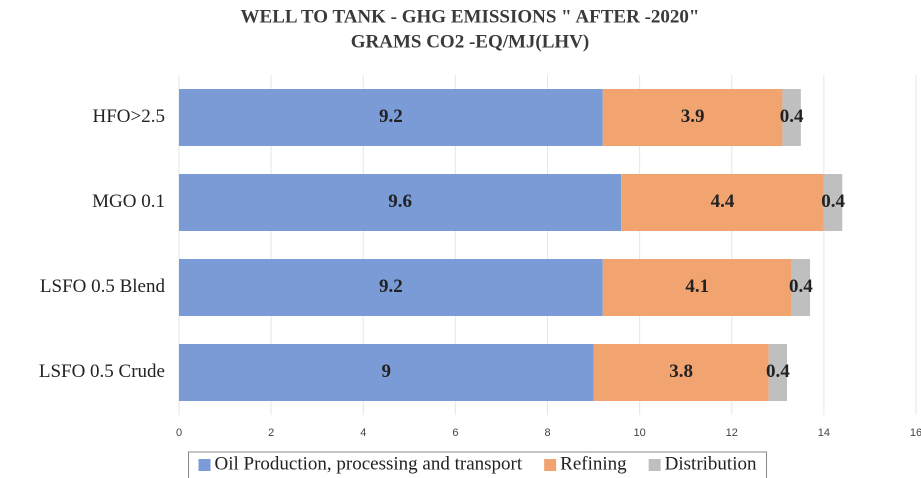 The image size is (921, 478). Describe the element at coordinates (547, 433) in the screenshot. I see `x-tick-label: 8` at that location.